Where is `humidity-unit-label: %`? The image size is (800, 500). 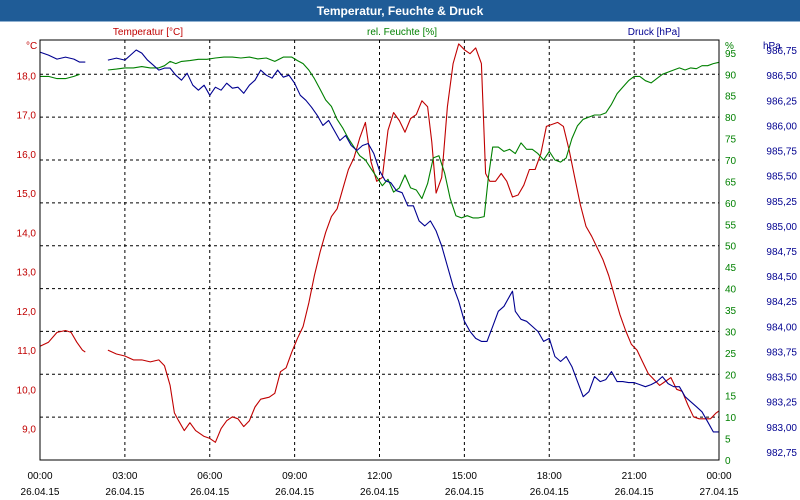
humidity-unit-label: % is located at coordinates (729, 46).